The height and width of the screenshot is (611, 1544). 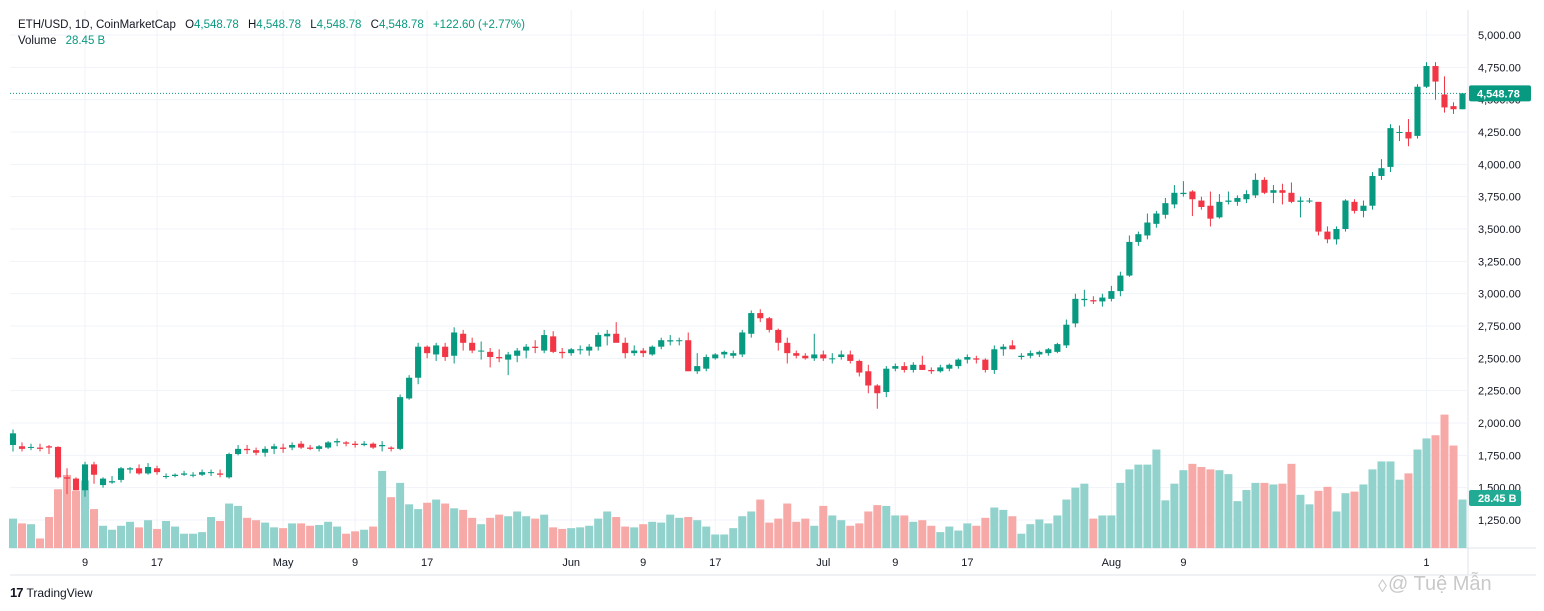 I want to click on tradingview-brand: 17 TradingView, so click(x=51, y=592).